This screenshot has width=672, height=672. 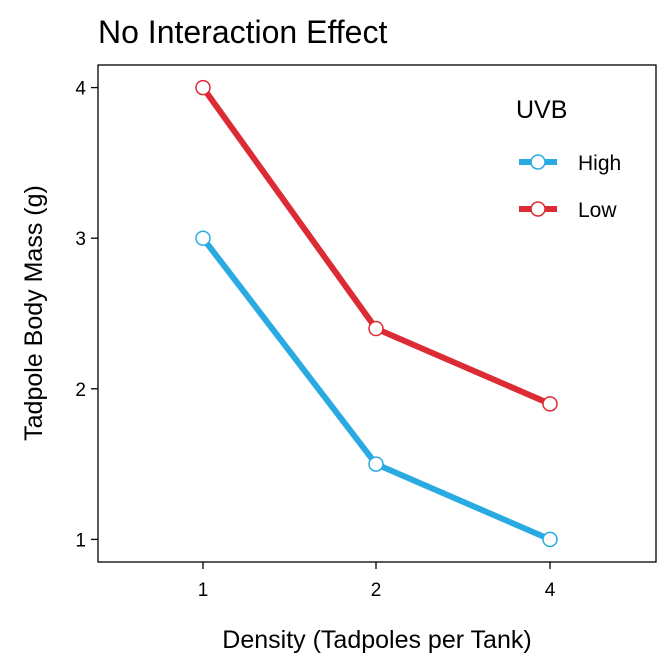 What do you see at coordinates (80, 390) in the screenshot?
I see `y-tick-label: 2` at bounding box center [80, 390].